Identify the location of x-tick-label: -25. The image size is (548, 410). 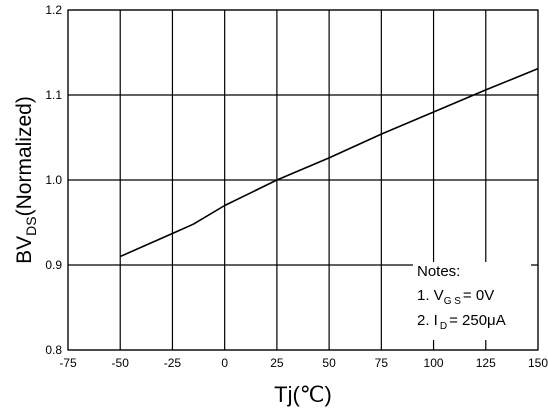
(173, 363).